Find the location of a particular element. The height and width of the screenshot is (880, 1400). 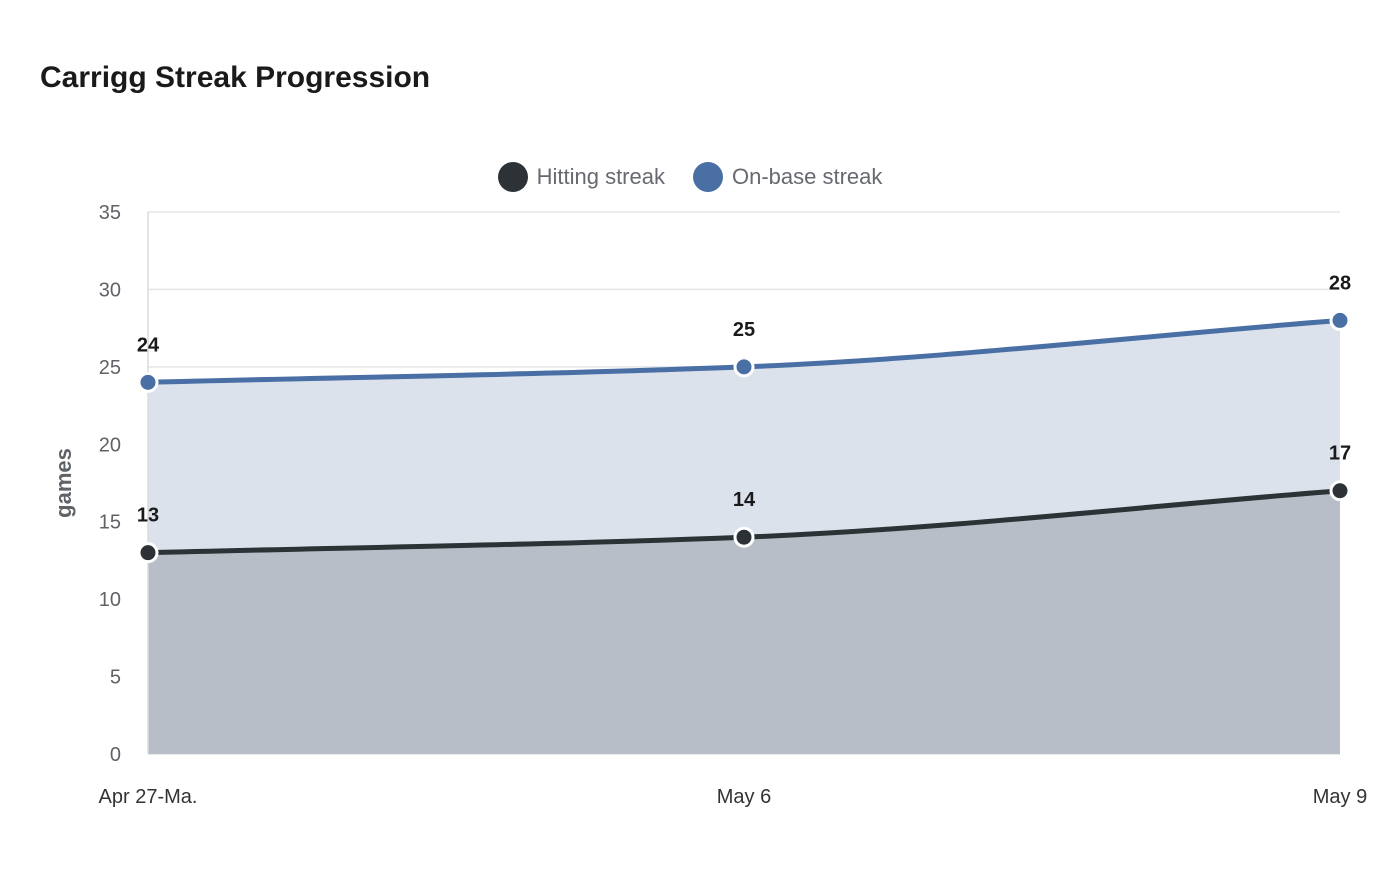

data-label-hitting-streak-may-9: 17 is located at coordinates (1340, 454).